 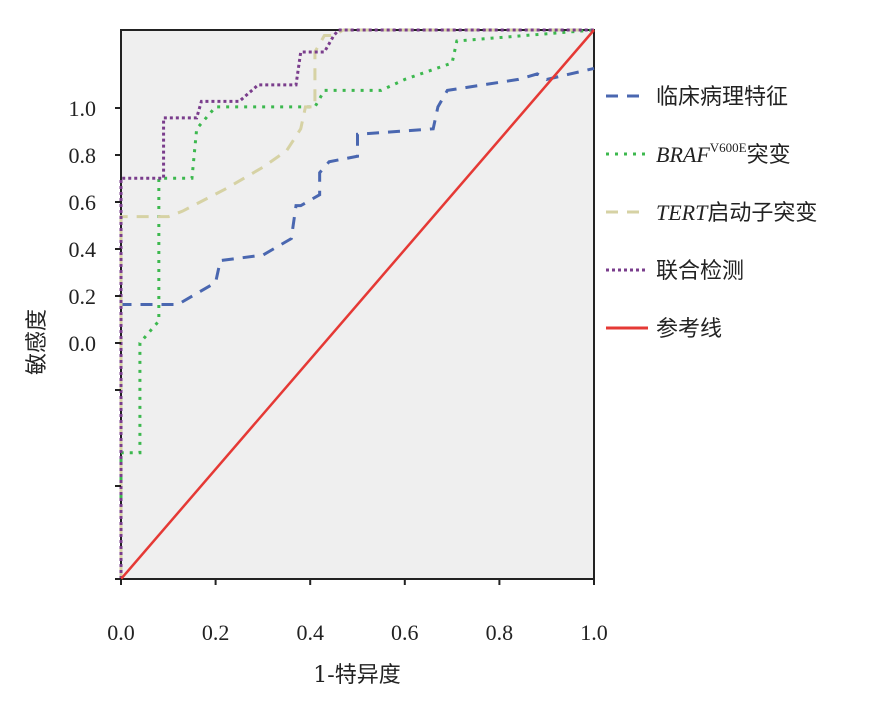 I want to click on legend-label-2: BRAFV600E突变, so click(x=723, y=154).